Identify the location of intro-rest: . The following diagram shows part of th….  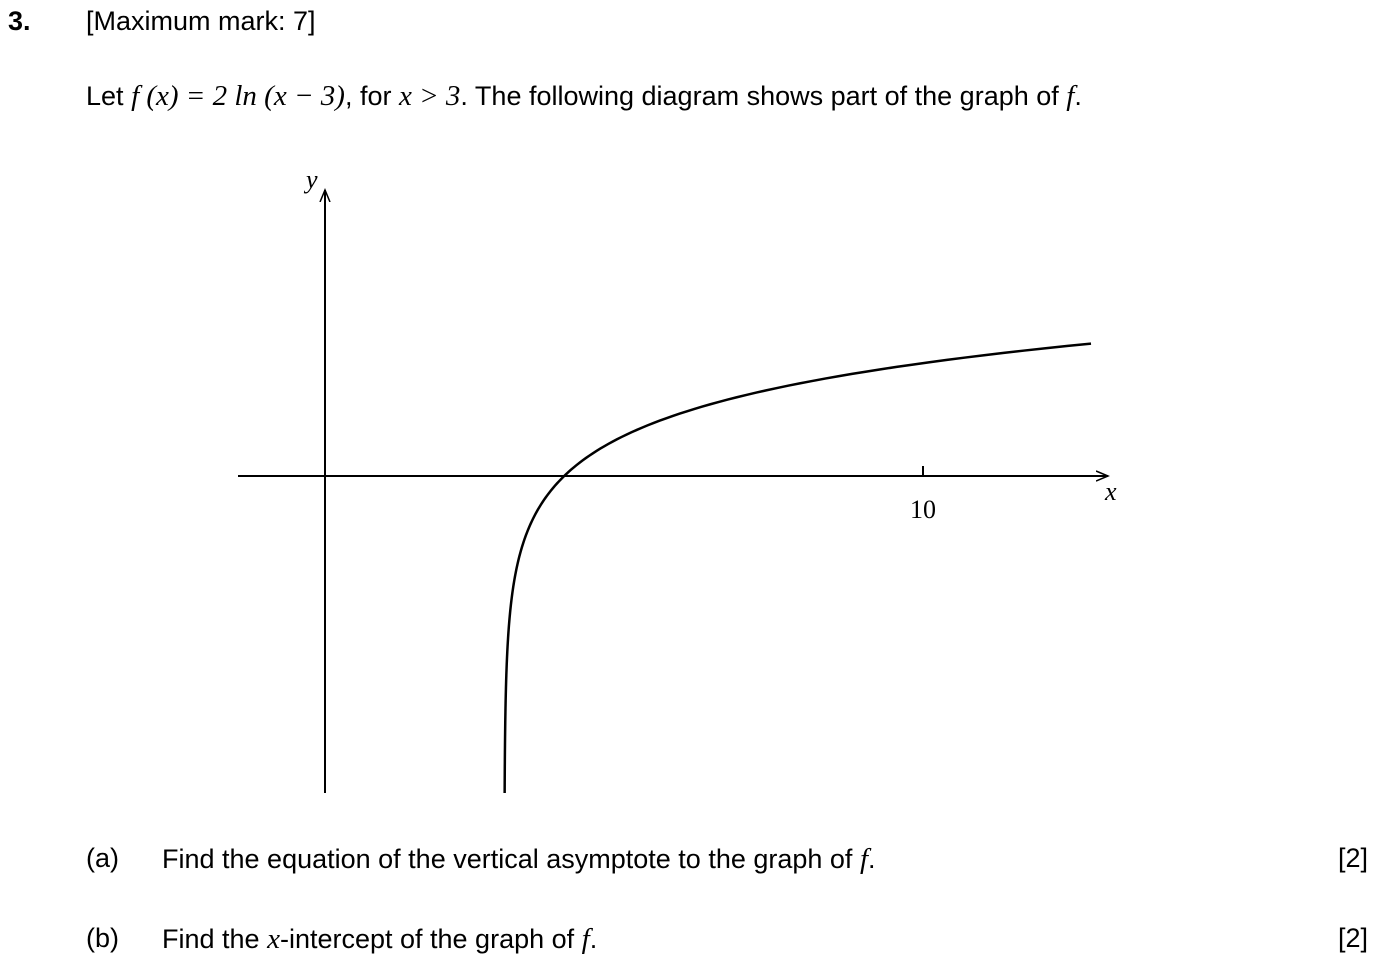
(759, 96).